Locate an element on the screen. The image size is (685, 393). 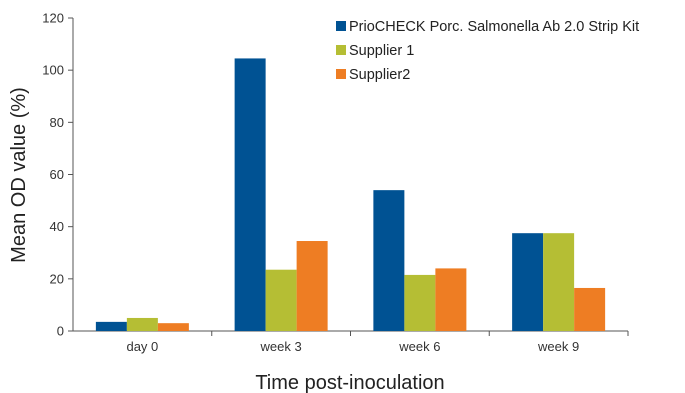
x-tick-label: week 3 is located at coordinates (281, 346).